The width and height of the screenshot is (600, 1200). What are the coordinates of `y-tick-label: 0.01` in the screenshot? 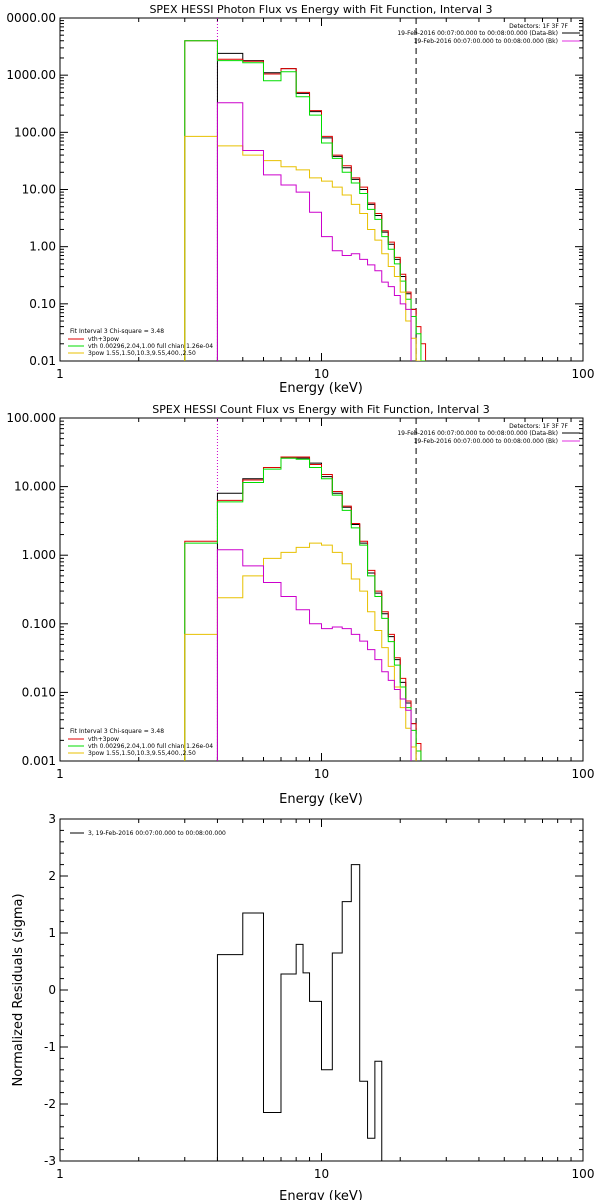 It's located at (42, 361).